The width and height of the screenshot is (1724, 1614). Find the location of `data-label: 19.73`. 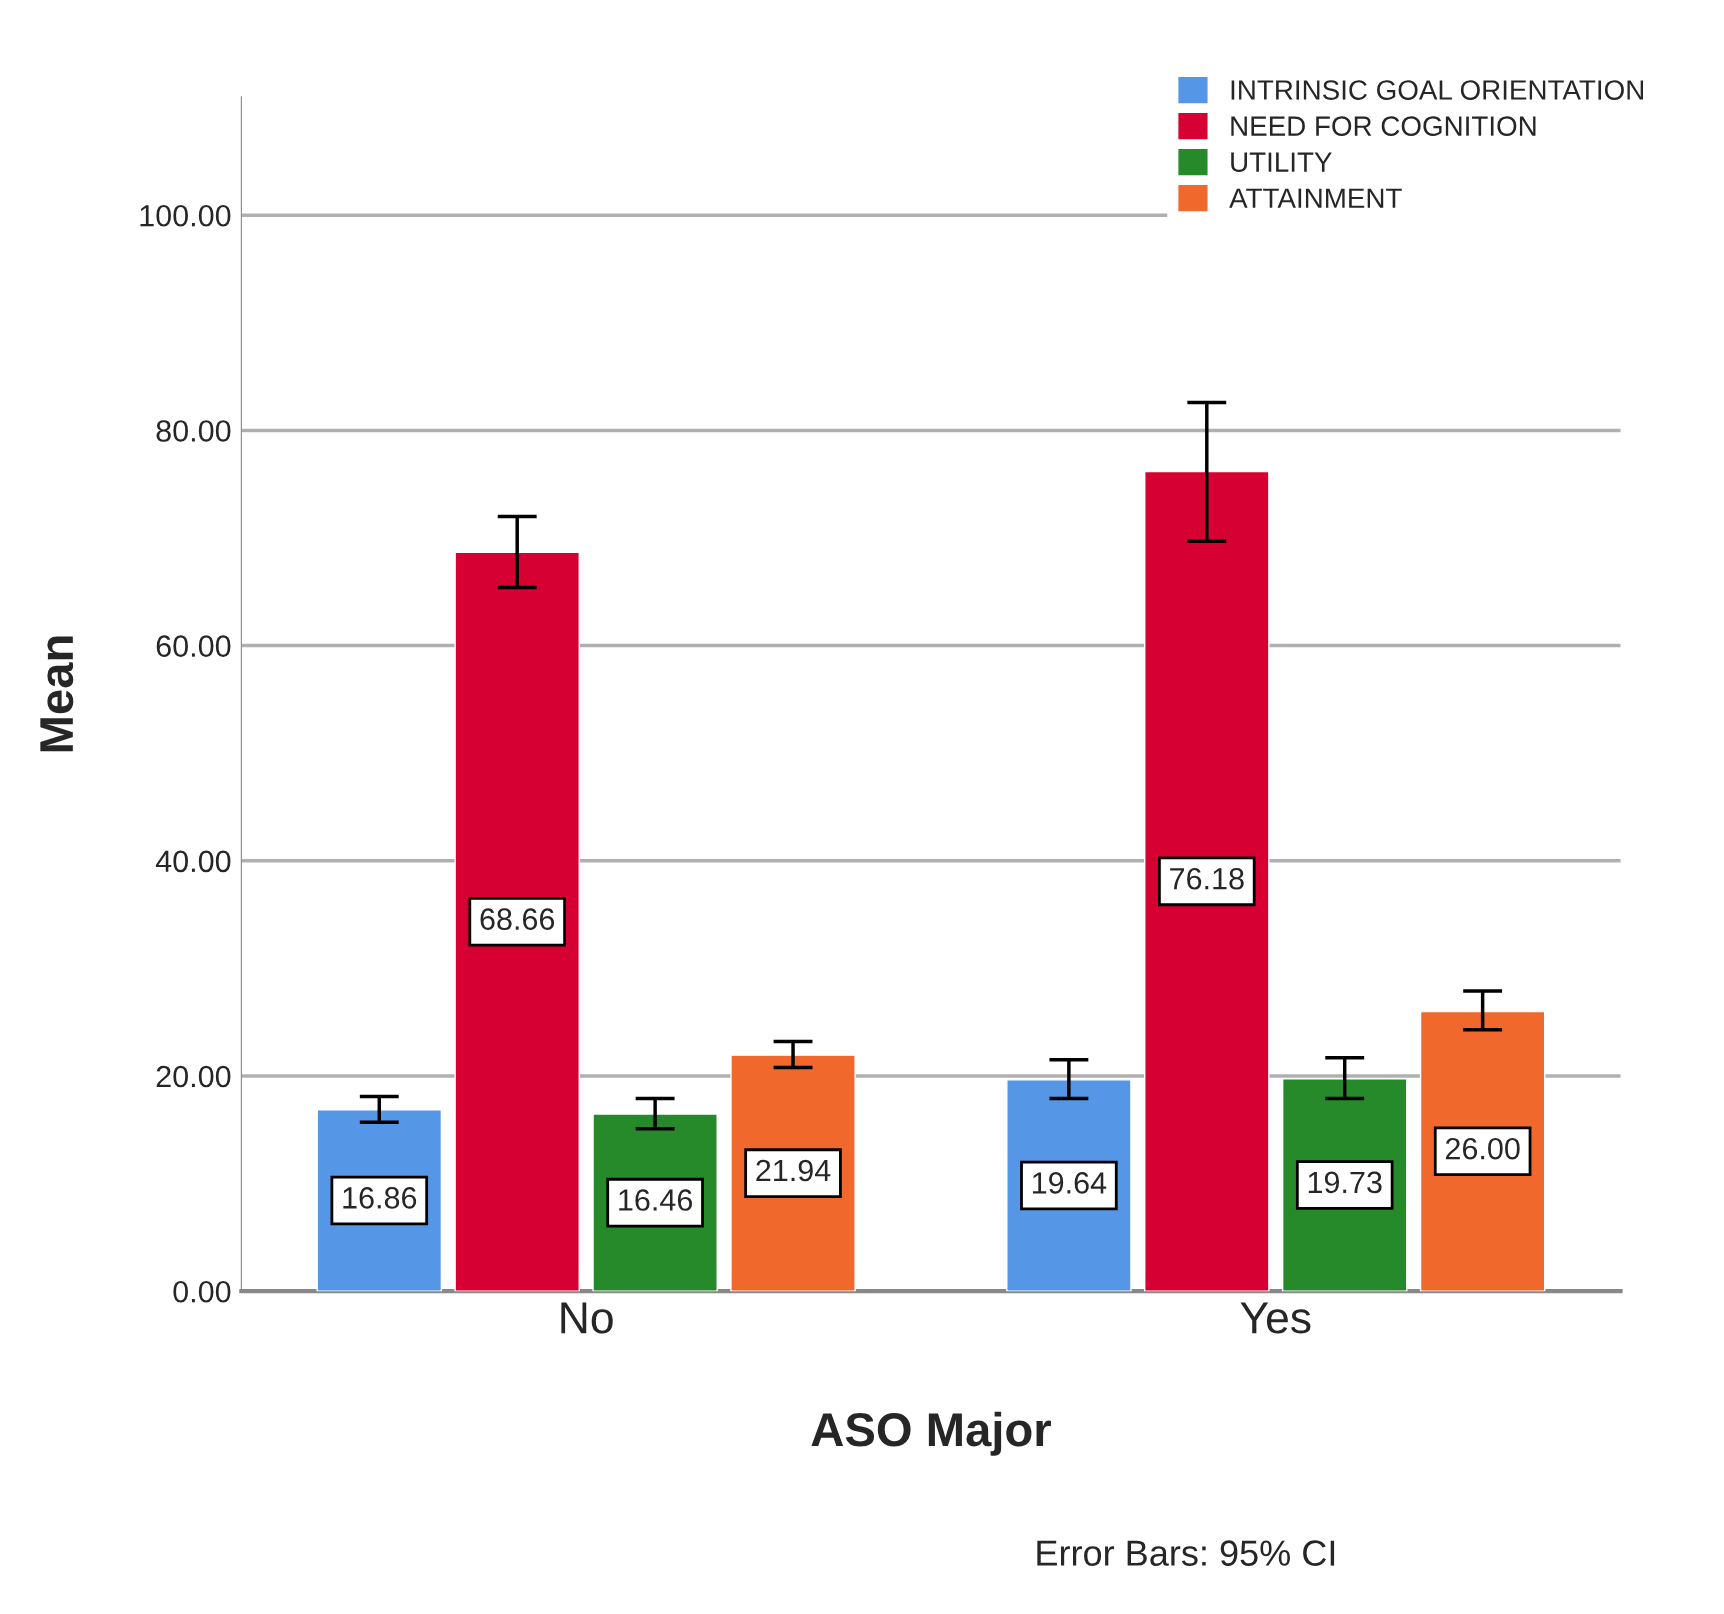

data-label: 19.73 is located at coordinates (1345, 1182).